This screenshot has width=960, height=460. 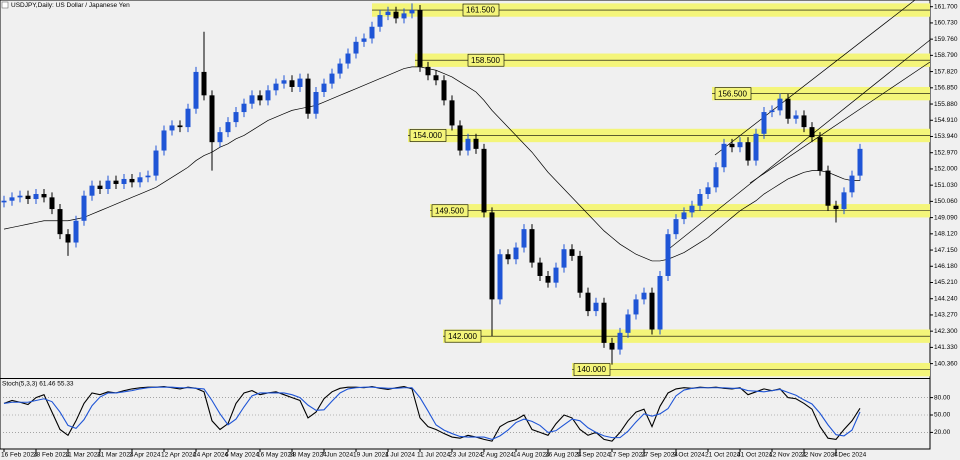 I want to click on level-label: 161.500, so click(x=480, y=10).